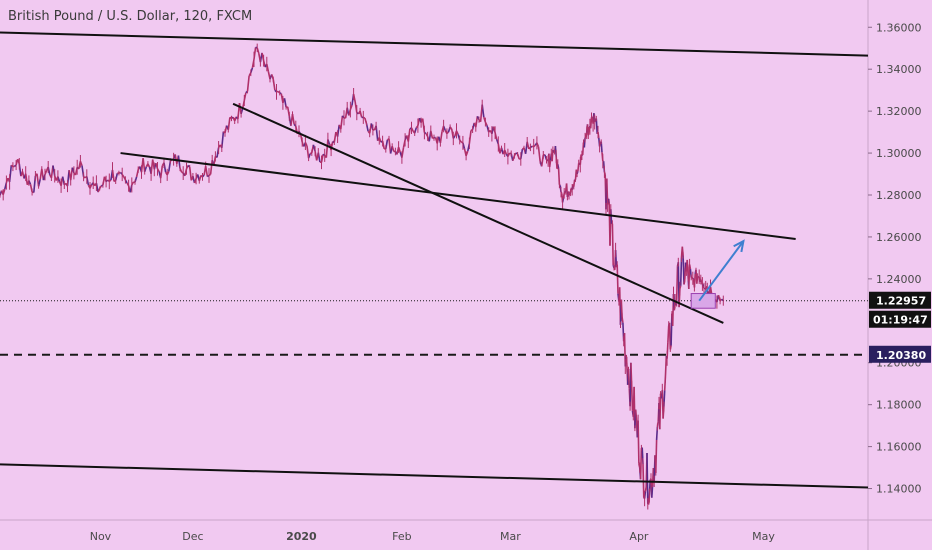 Image resolution: width=932 pixels, height=550 pixels. Describe the element at coordinates (192, 536) in the screenshot. I see `x-tick-label: Dec` at that location.